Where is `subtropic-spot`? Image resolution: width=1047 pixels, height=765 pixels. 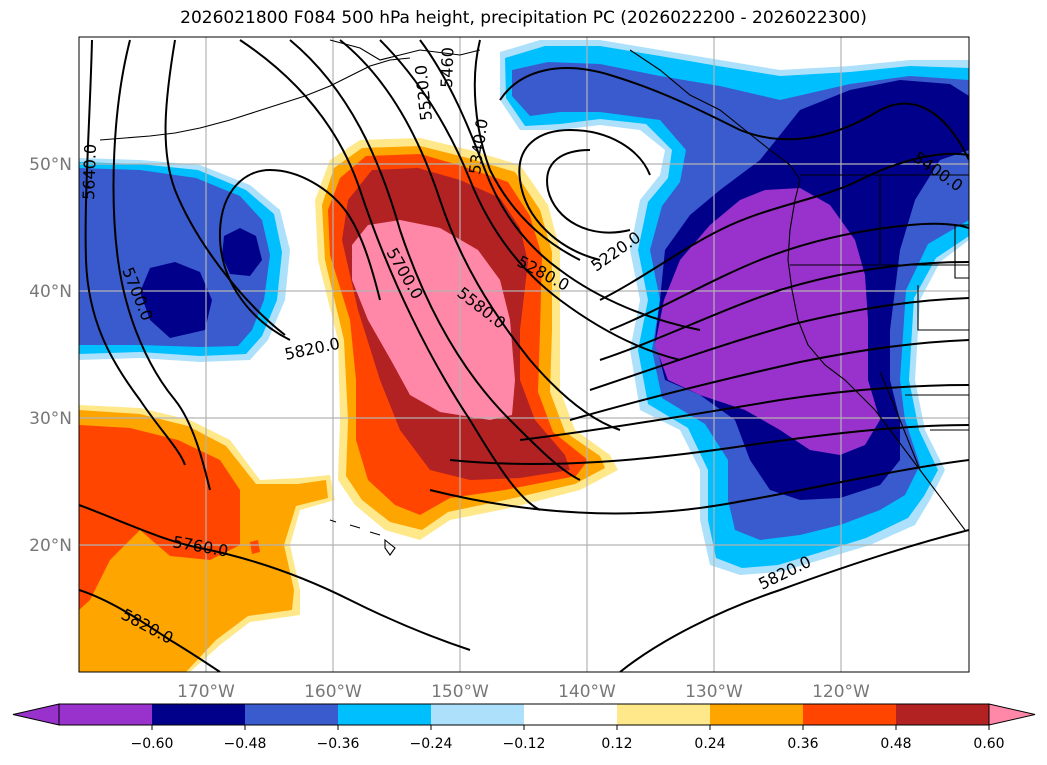 subtropic-spot is located at coordinates (255, 547).